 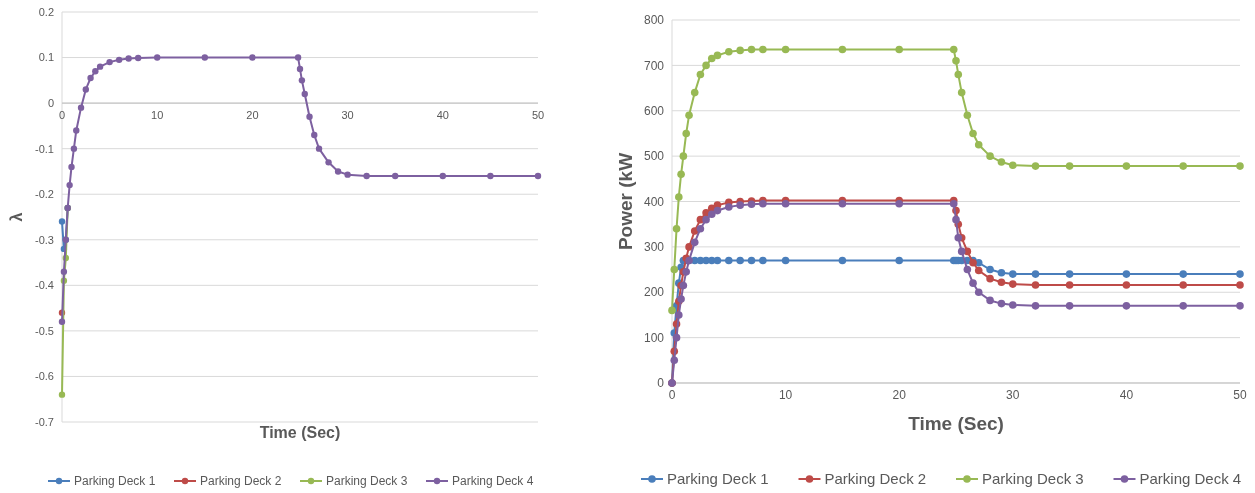 What do you see at coordinates (46, 57) in the screenshot?
I see `y-tick-label: 0.1` at bounding box center [46, 57].